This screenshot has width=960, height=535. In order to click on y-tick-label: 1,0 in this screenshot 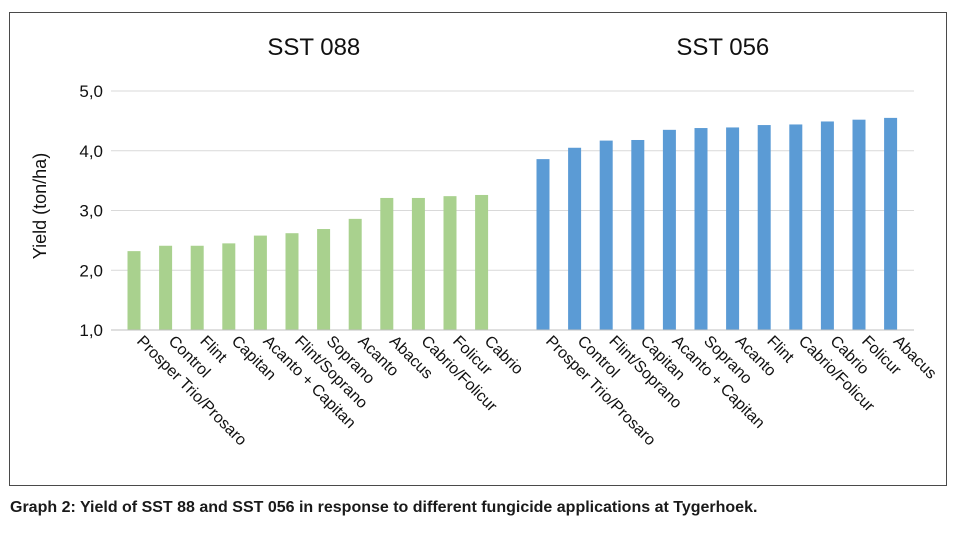, I will do `click(91, 330)`.